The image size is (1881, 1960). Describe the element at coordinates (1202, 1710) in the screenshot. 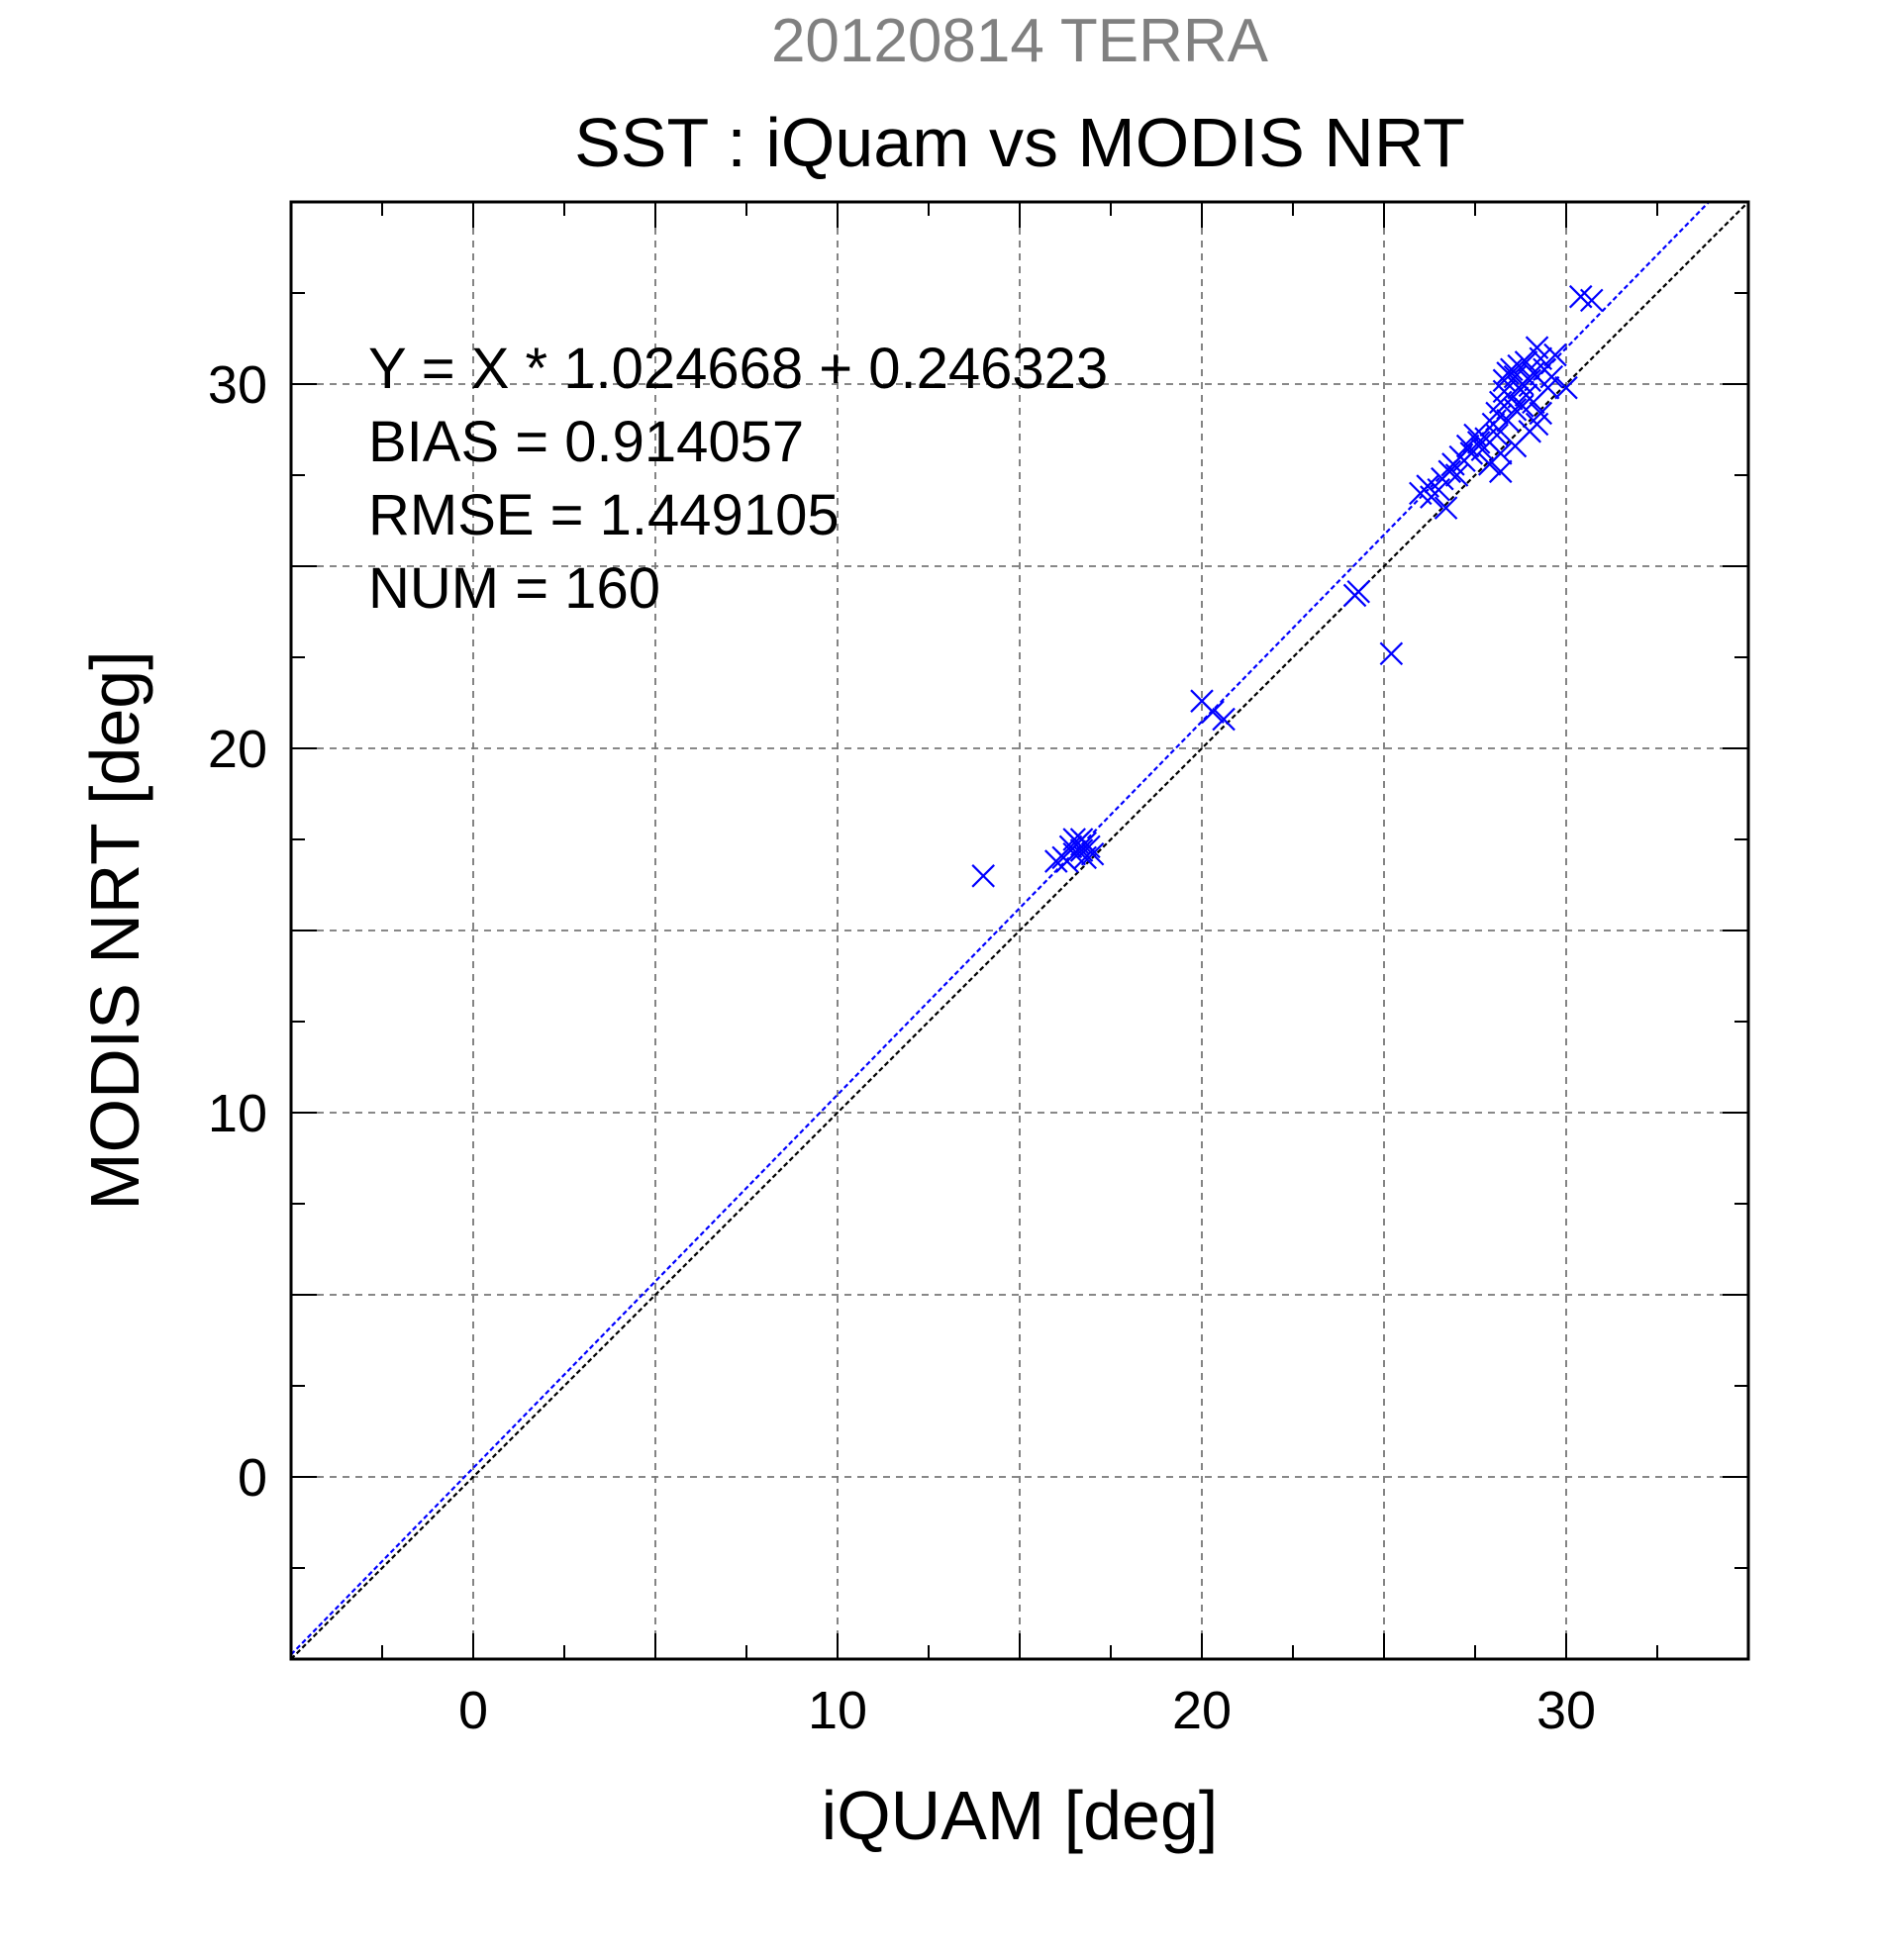

I see `x-tick-label: 20` at that location.